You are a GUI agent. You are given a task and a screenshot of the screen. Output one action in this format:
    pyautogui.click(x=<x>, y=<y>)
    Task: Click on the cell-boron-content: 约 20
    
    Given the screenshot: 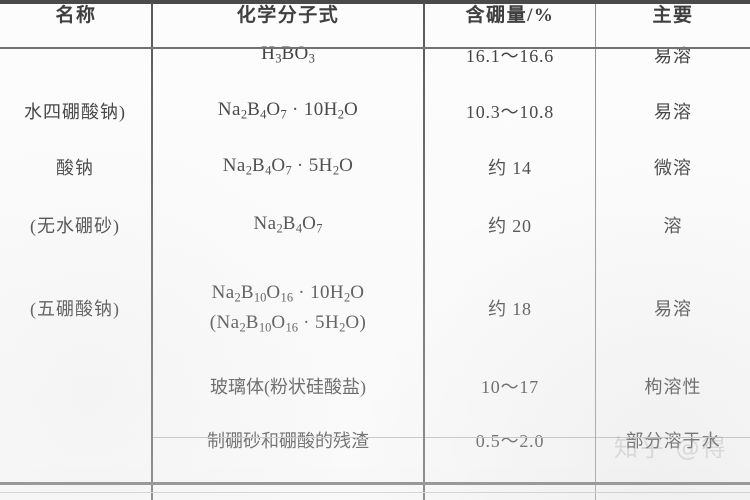 What is the action you would take?
    pyautogui.click(x=510, y=226)
    